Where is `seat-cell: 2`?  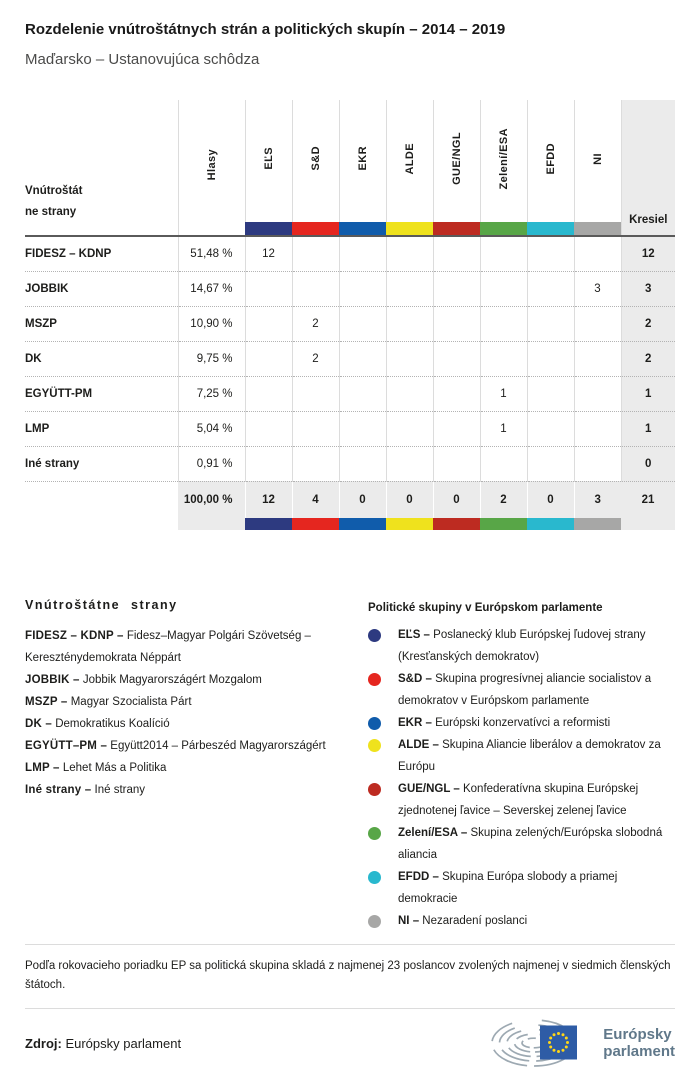
seat-cell: 2 is located at coordinates (315, 358).